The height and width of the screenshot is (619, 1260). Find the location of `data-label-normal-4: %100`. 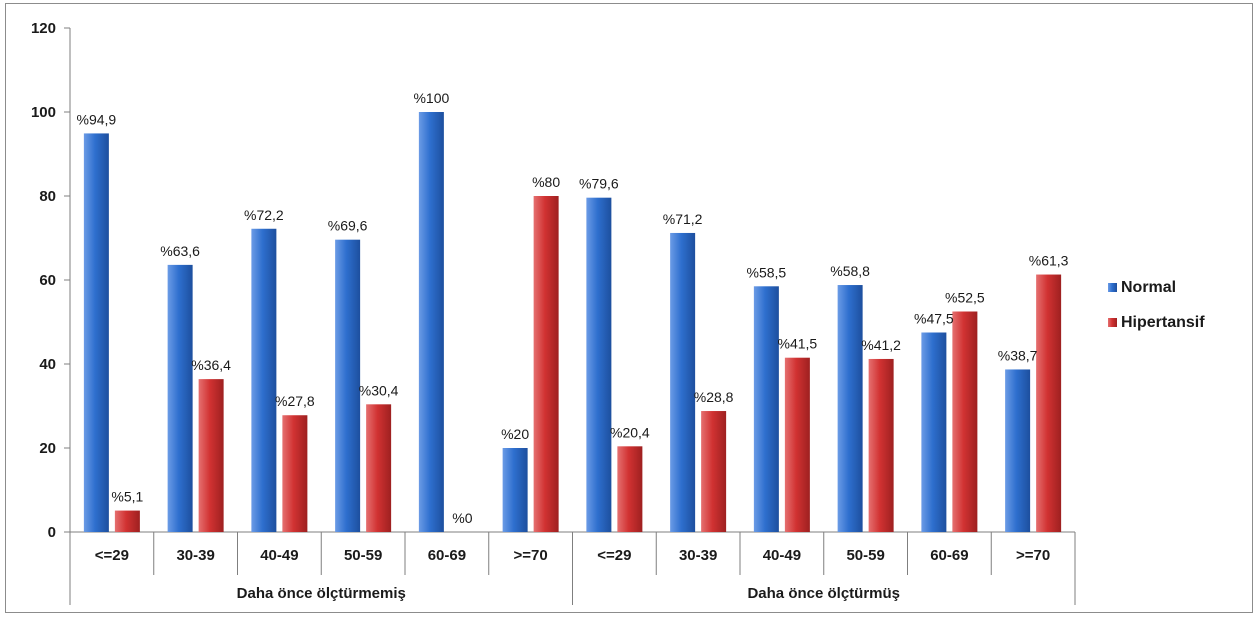

data-label-normal-4: %100 is located at coordinates (431, 98).